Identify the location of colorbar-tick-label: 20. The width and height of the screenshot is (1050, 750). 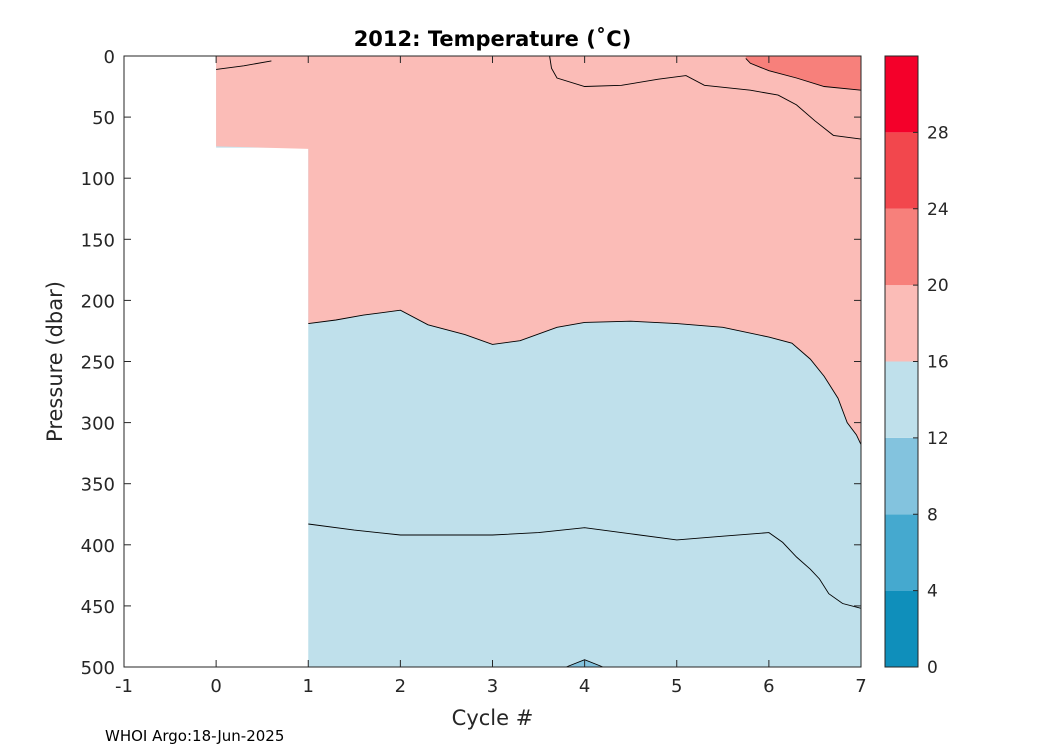
(938, 286).